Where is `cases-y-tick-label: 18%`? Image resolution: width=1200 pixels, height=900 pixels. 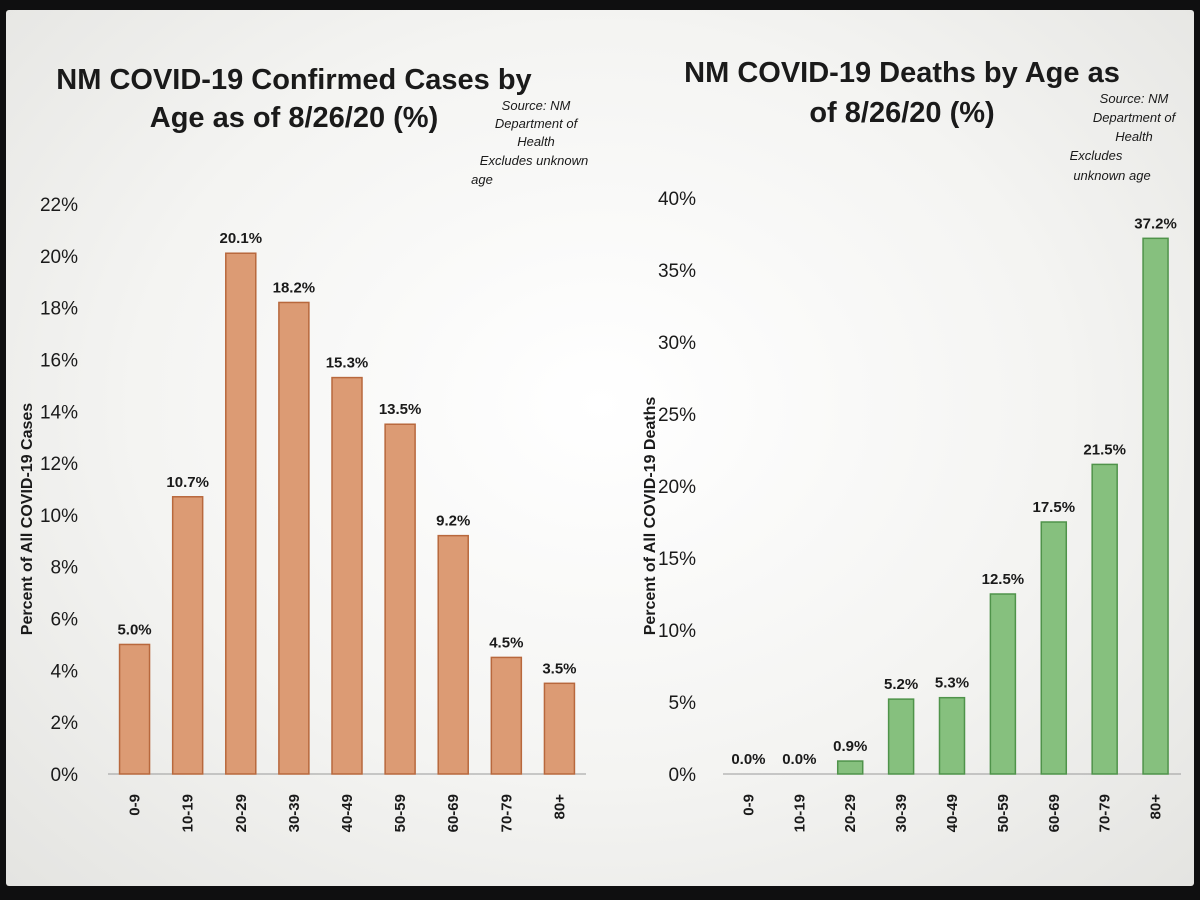
cases-y-tick-label: 18% is located at coordinates (59, 309).